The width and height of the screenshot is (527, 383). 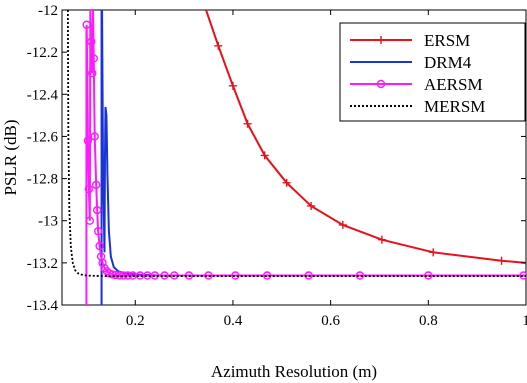 I want to click on legend-entry-ersm: ERSM, so click(x=410, y=40).